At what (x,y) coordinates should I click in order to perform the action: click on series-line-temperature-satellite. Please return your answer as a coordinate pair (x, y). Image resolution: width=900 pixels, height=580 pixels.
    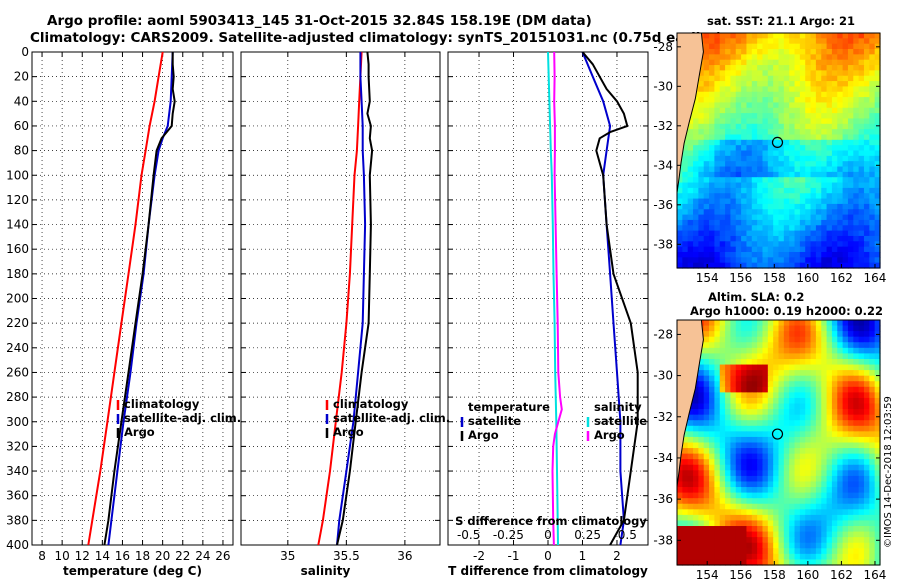
    Looking at the image, I should click on (603, 298).